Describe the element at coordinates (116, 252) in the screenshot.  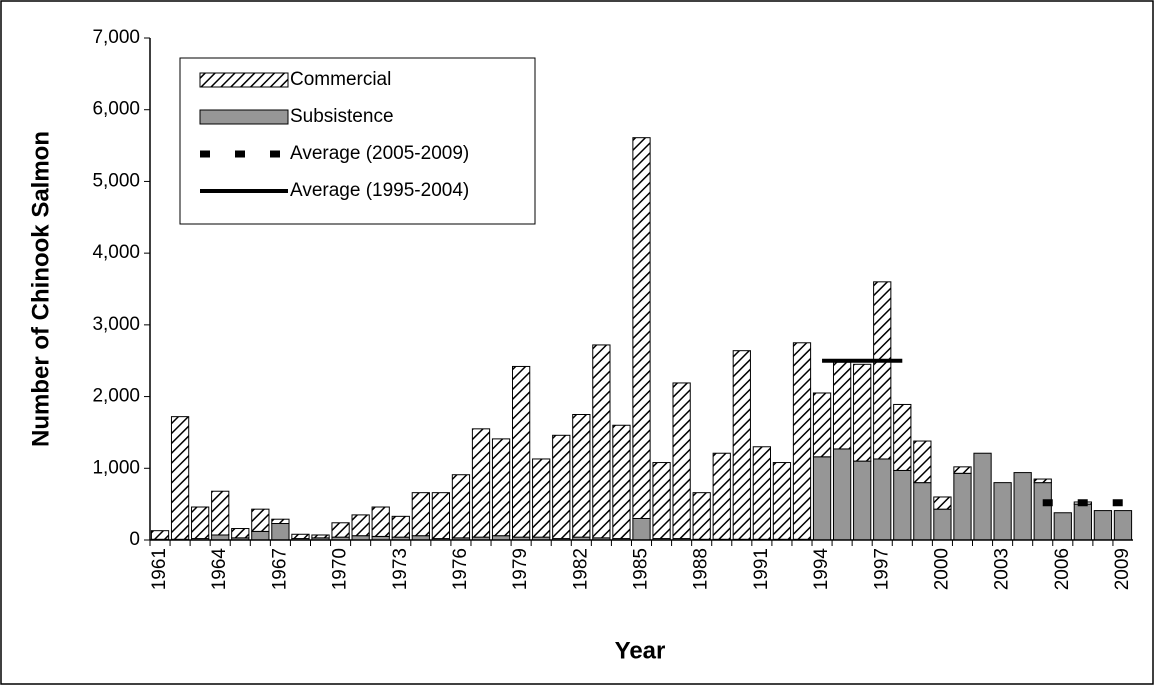
I see `y-tick-label: 4,000` at that location.